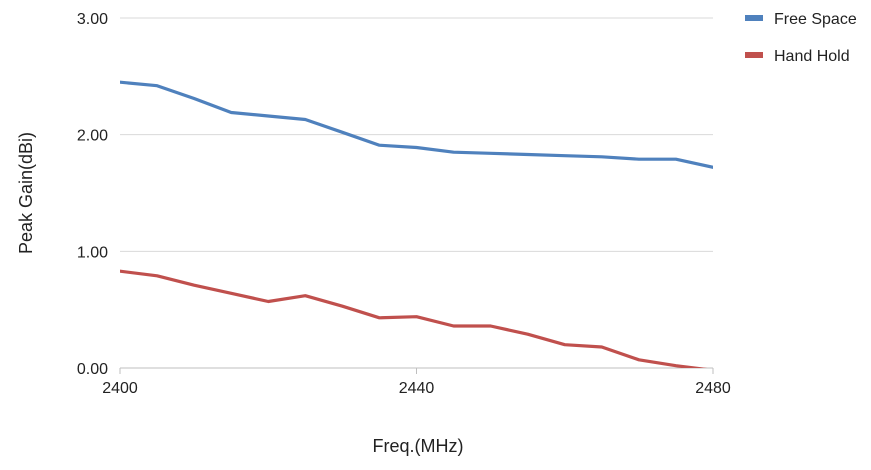 This screenshot has height=470, width=871. I want to click on x-tick-label: 2400, so click(120, 388).